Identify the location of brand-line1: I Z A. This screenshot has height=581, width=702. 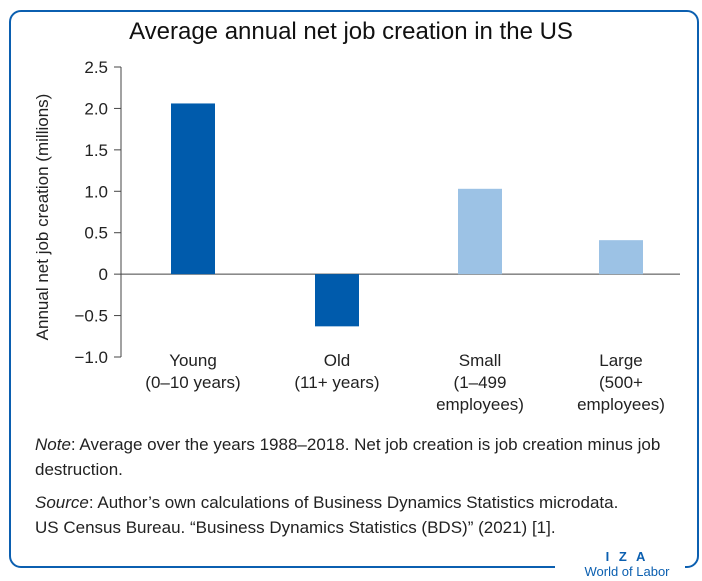
(627, 556).